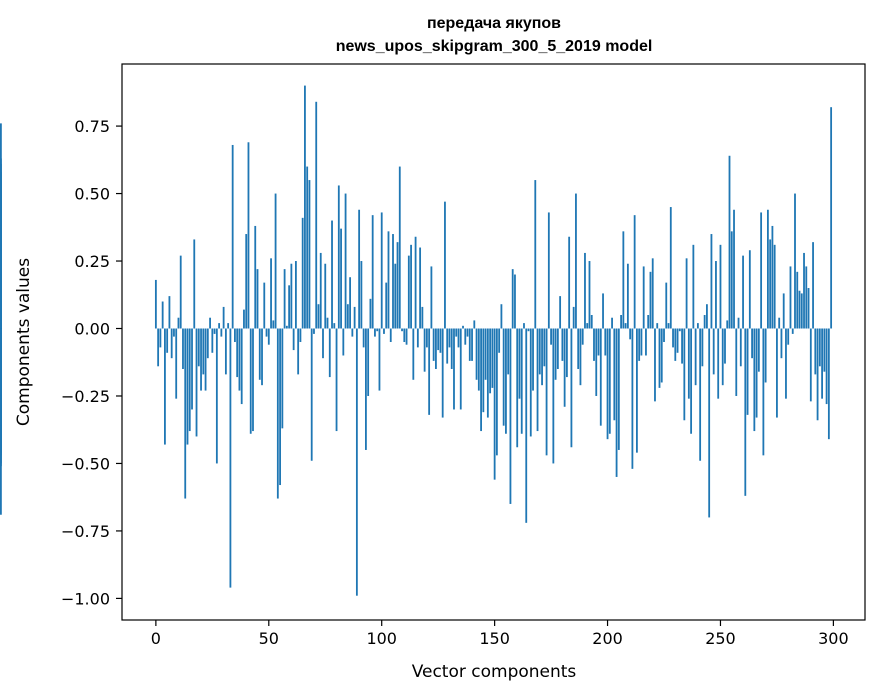 The width and height of the screenshot is (880, 696). I want to click on x-axis-label: Vector components, so click(494, 672).